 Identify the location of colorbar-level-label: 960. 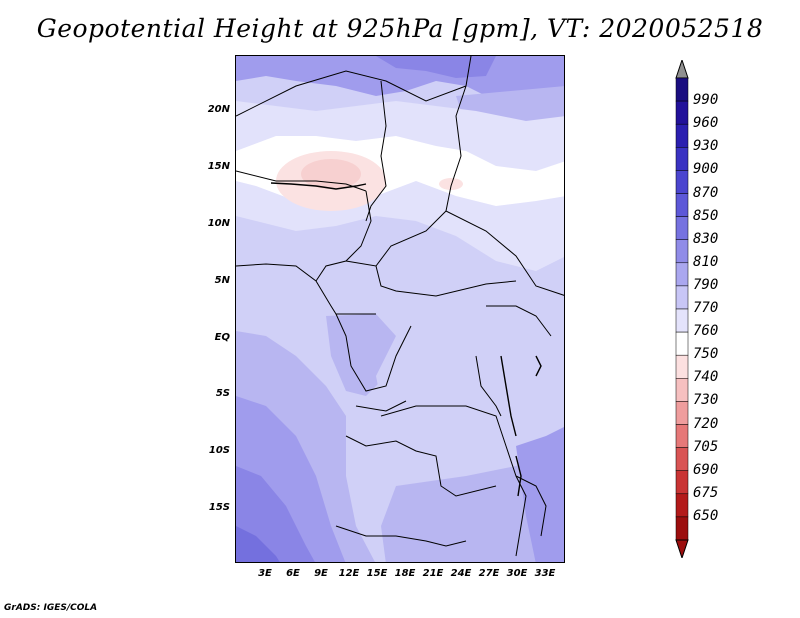
(706, 123).